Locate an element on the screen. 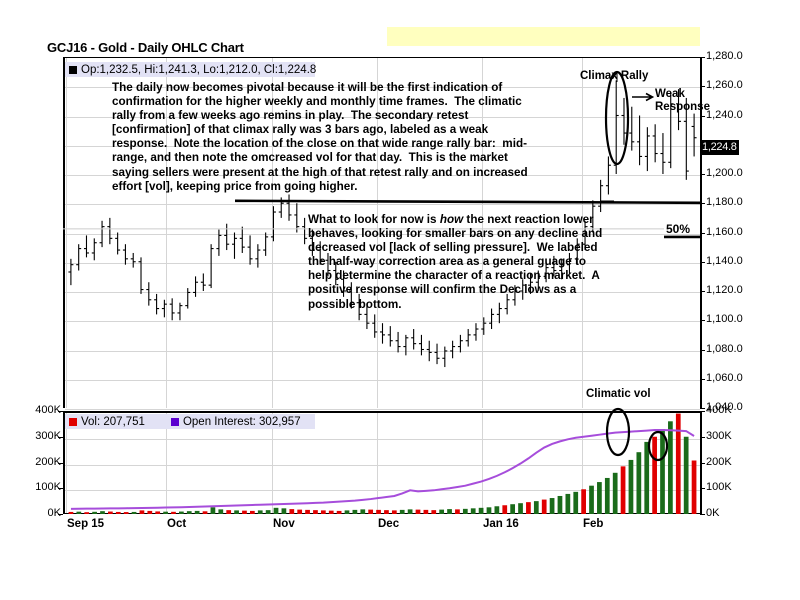  page-title: GCJ16 - Gold - Daily OHLC Chart is located at coordinates (145, 47).